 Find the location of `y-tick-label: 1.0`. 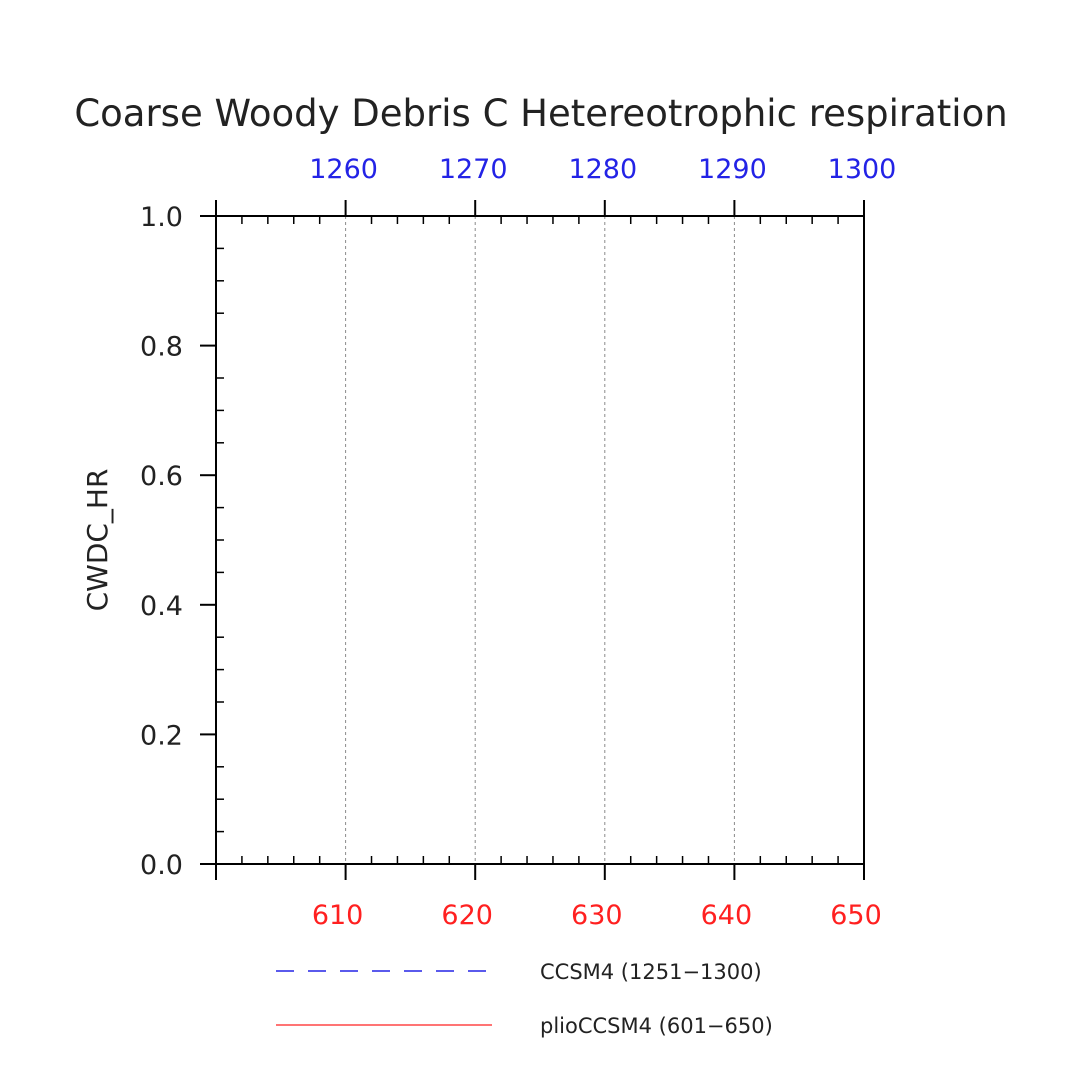

y-tick-label: 1.0 is located at coordinates (161, 217).